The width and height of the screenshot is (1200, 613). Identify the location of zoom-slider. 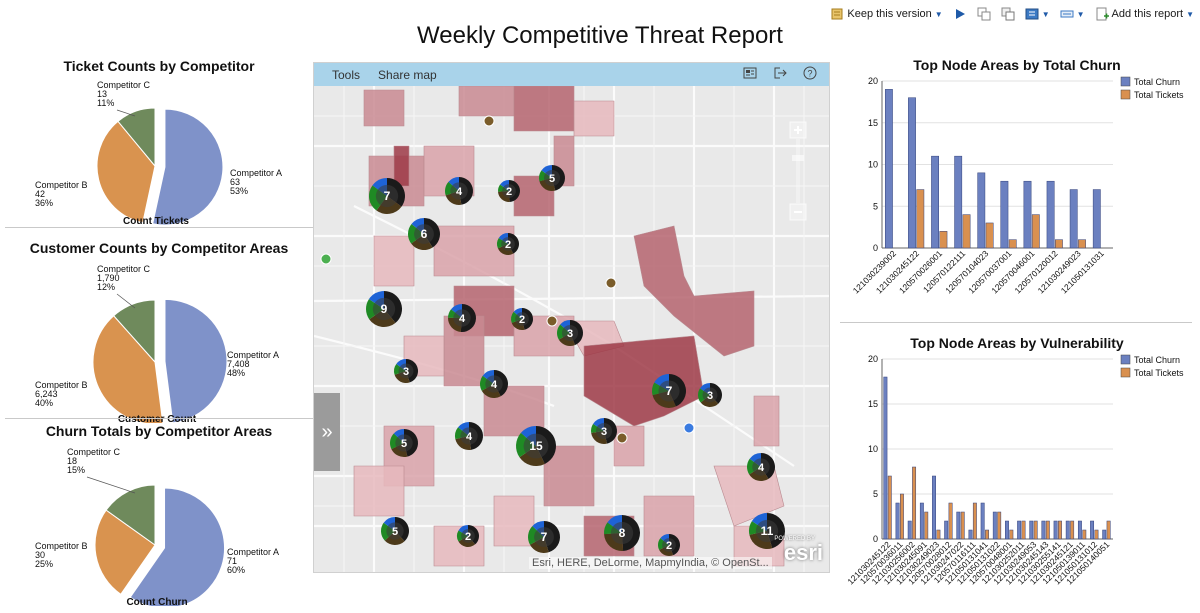
(798, 171).